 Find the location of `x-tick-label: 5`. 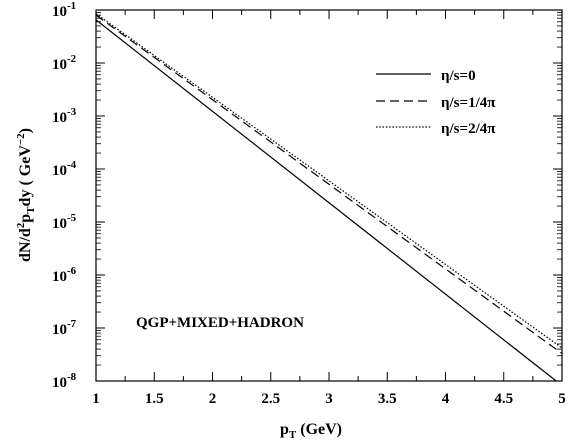

x-tick-label: 5 is located at coordinates (562, 399).